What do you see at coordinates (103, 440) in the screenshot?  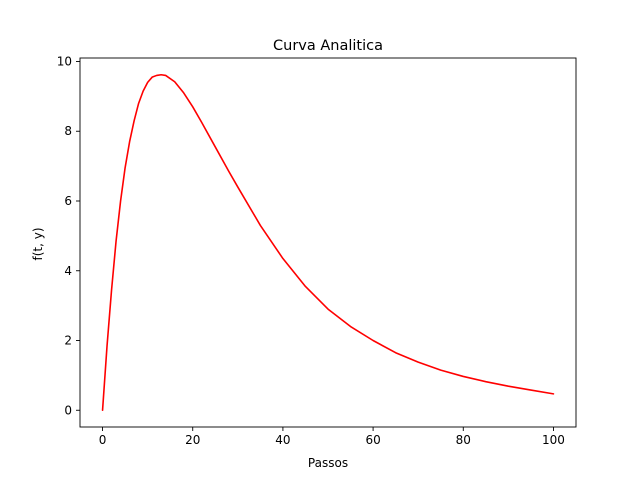 I see `x-tick-label-0: 0` at bounding box center [103, 440].